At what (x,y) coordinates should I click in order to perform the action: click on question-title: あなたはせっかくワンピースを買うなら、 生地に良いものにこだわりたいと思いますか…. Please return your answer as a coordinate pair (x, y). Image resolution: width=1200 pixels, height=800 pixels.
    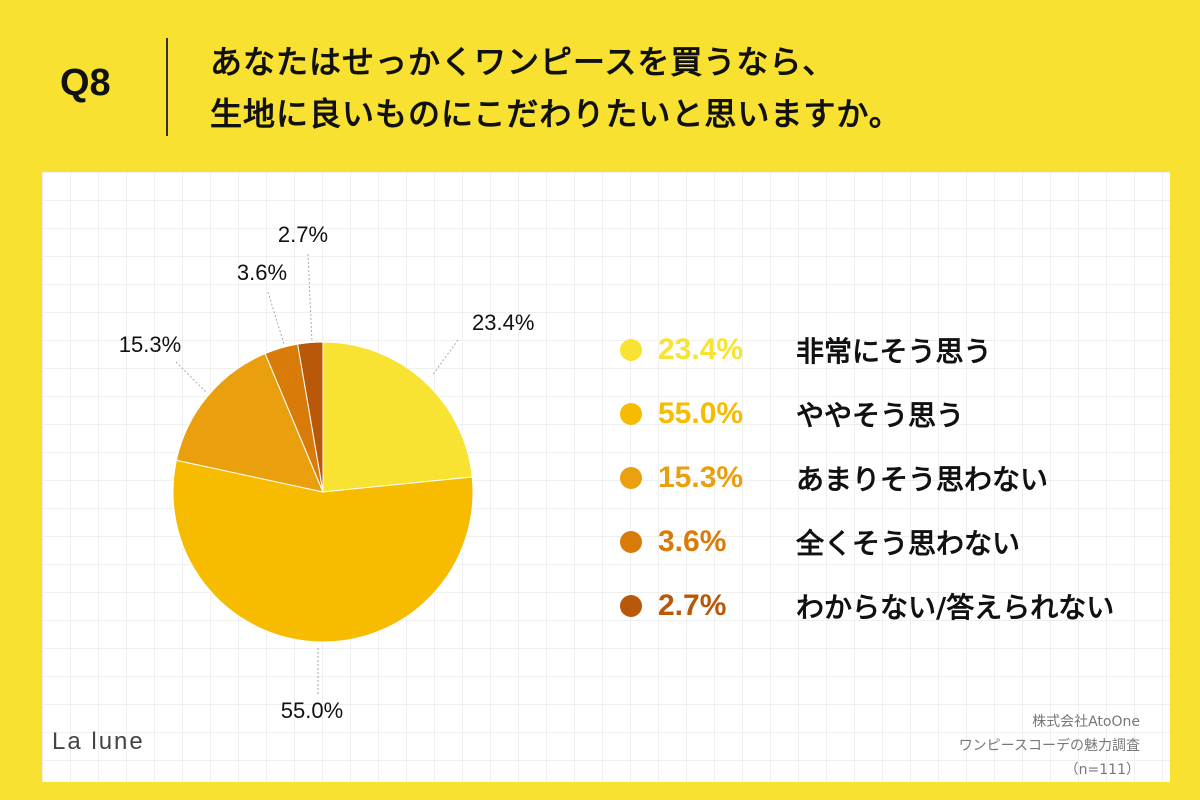
    Looking at the image, I should click on (556, 88).